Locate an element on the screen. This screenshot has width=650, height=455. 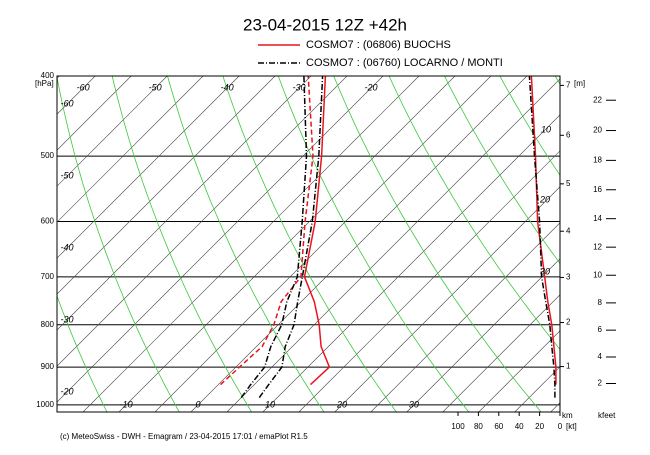
km-tick-label: 6 is located at coordinates (568, 134).